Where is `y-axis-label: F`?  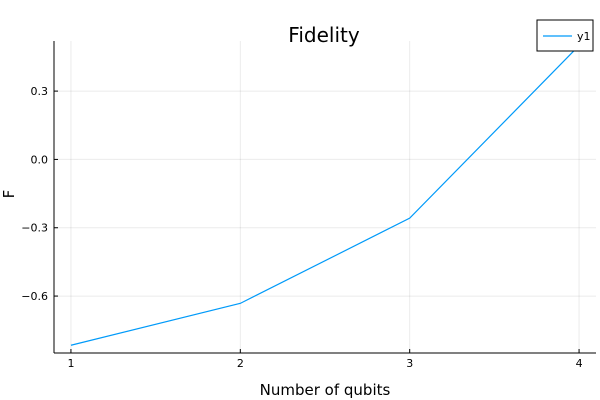 y-axis-label: F is located at coordinates (9, 194).